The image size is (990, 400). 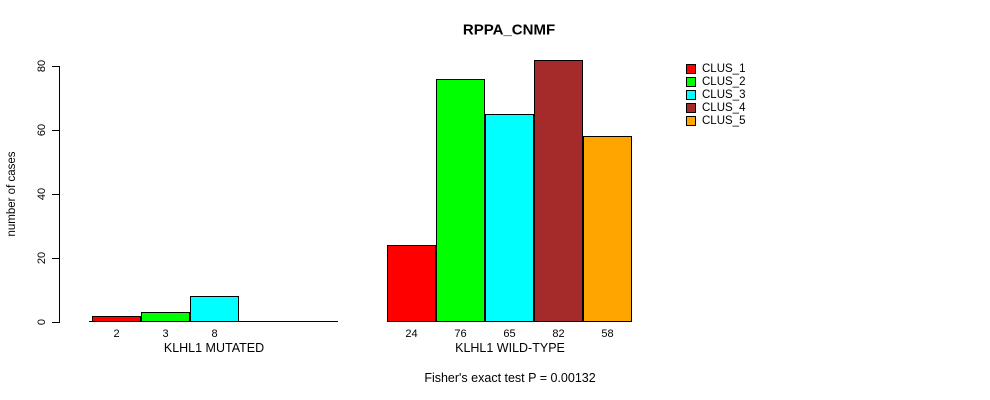 I want to click on legend: CLUS_1 CLUS_2 CLUS_3 CLUS_4 CLUS_5, so click(x=715, y=94).